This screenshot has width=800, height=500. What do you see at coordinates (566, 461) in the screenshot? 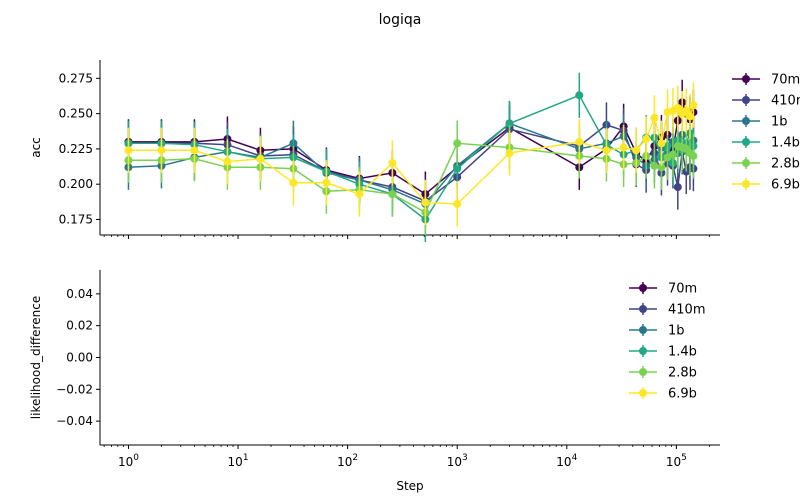
I see `x-tick-label: 10⁴` at bounding box center [566, 461].